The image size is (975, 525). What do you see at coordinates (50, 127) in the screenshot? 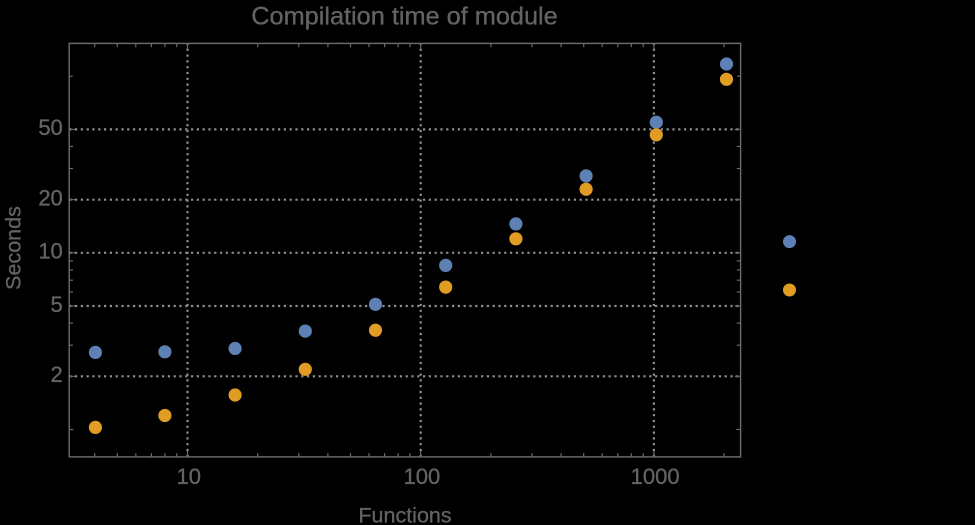
I see `svg-text: 50` at bounding box center [50, 127].